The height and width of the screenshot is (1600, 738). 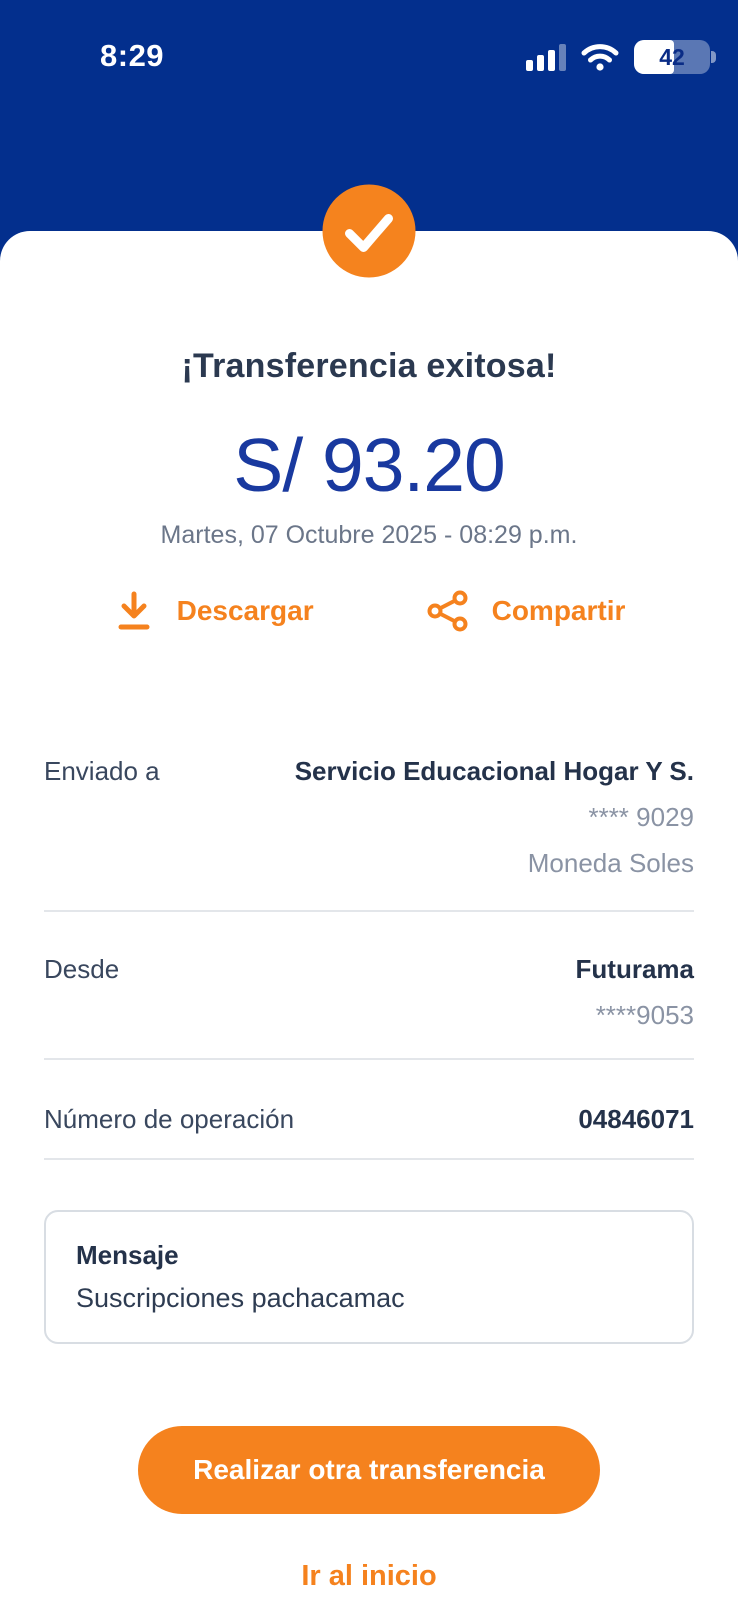 I want to click on share-icon, so click(x=448, y=611).